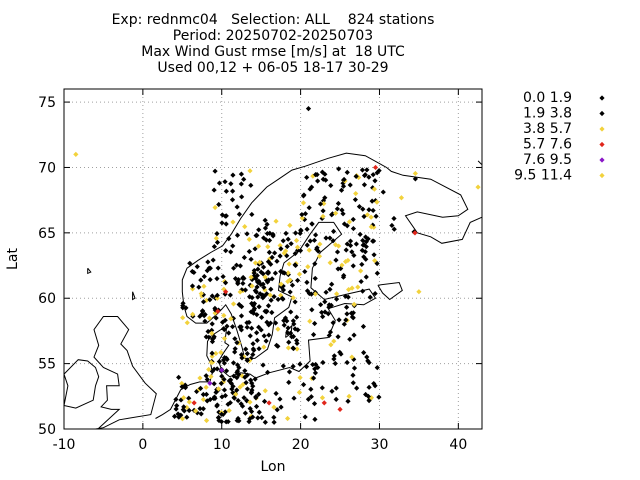 The image size is (640, 480). What do you see at coordinates (273, 467) in the screenshot?
I see `x-axis-label: Lon` at bounding box center [273, 467].